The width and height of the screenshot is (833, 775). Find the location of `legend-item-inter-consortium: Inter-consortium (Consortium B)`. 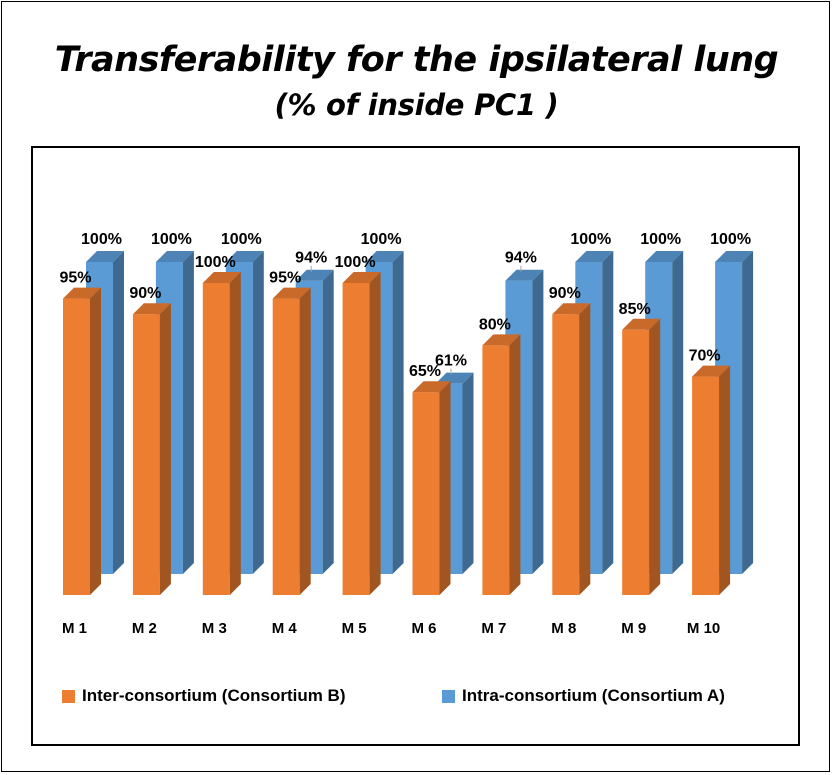

legend-item-inter-consortium: Inter-consortium (Consortium B) is located at coordinates (204, 696).